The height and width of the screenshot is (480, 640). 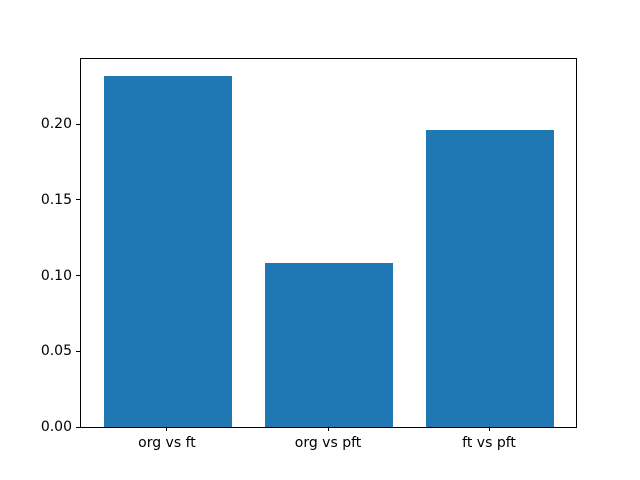 I want to click on x-tick-label: ft vs pft, so click(x=489, y=443).